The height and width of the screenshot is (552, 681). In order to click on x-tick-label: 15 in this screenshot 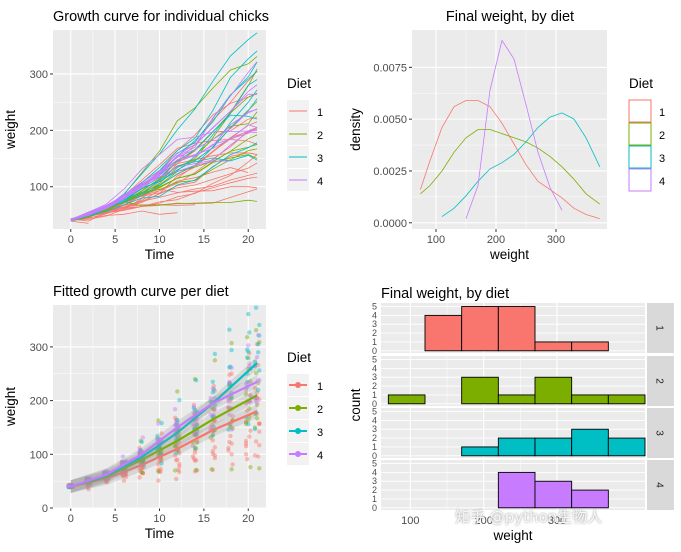, I will do `click(204, 519)`.